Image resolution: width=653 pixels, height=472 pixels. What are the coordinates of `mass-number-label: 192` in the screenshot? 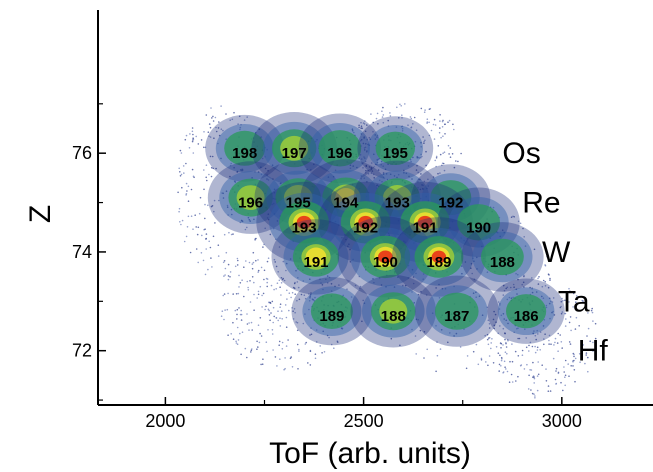 It's located at (450, 203).